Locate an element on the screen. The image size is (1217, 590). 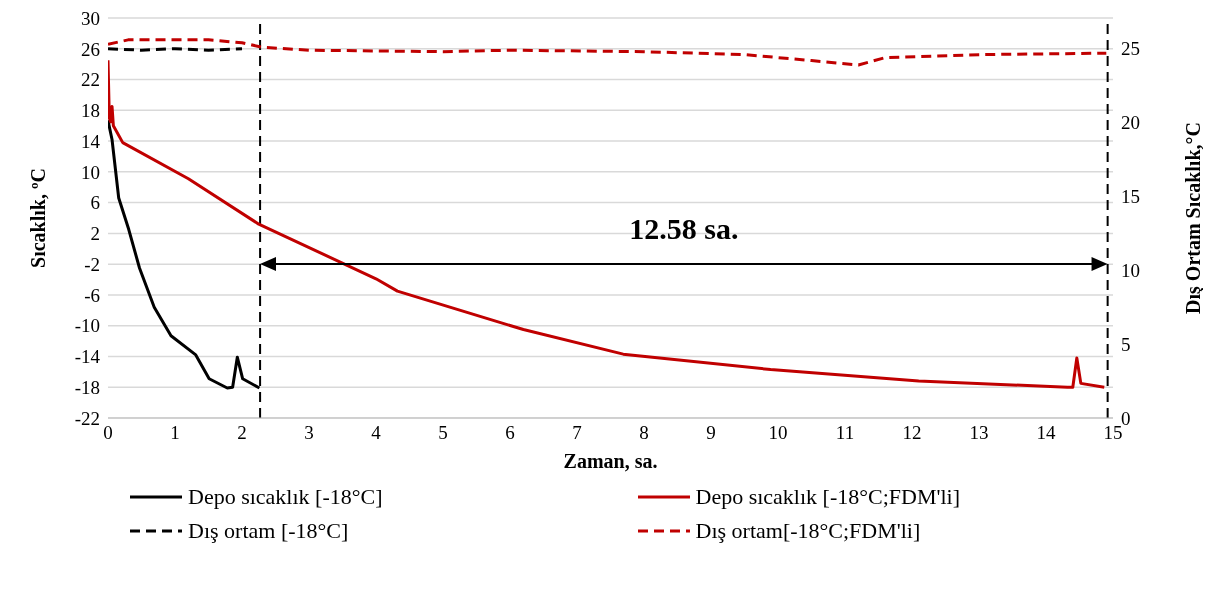
legend-label: Dış ortam[-18°C;FDM'li] is located at coordinates (808, 531).